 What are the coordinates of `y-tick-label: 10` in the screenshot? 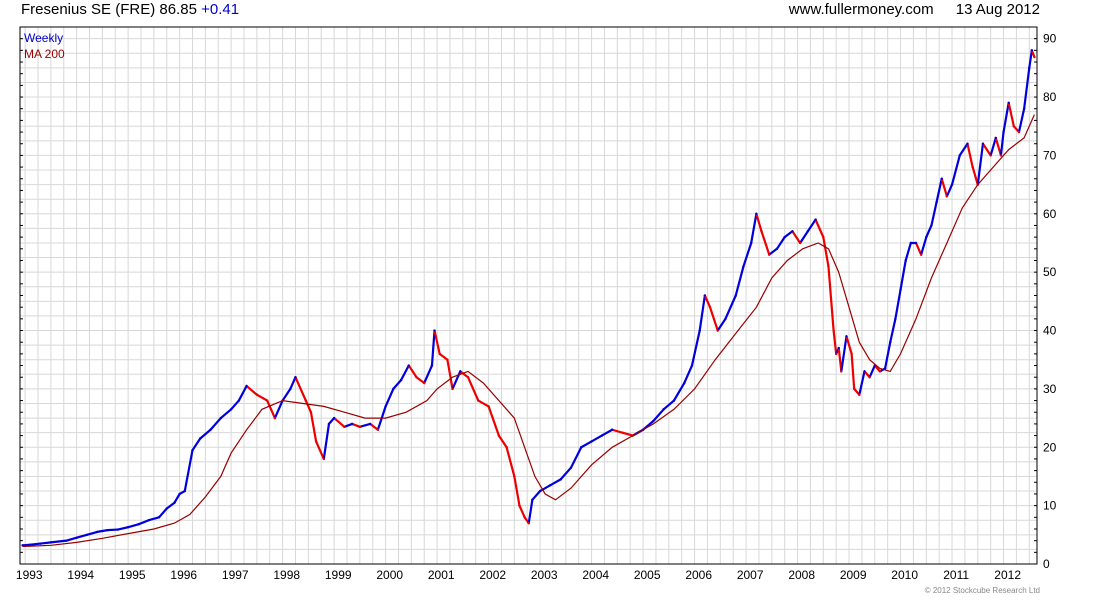 It's located at (1050, 506).